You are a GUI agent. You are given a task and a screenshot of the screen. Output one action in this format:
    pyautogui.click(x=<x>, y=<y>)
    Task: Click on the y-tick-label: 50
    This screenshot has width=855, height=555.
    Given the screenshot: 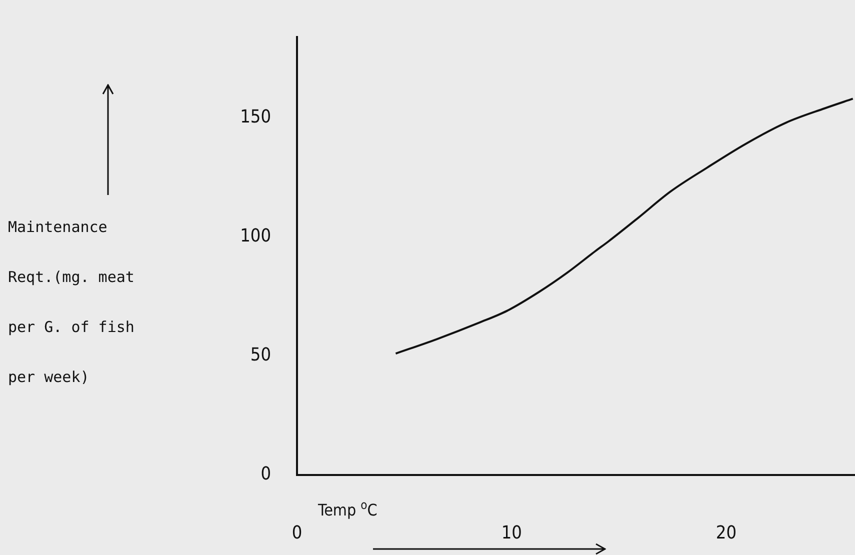 What is the action you would take?
    pyautogui.click(x=260, y=355)
    